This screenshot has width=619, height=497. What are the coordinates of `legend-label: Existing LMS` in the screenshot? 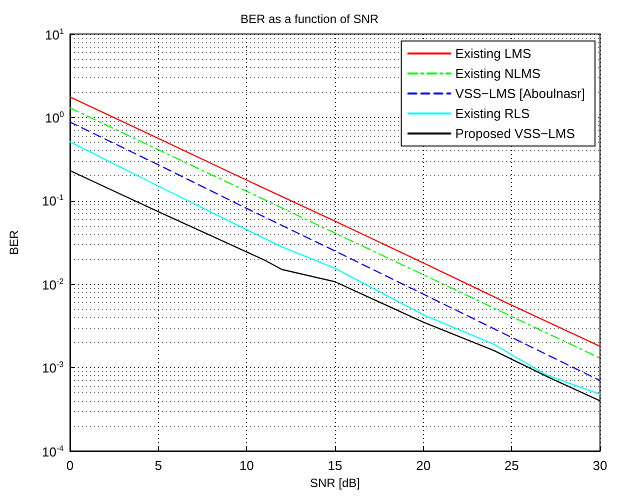 It's located at (493, 53).